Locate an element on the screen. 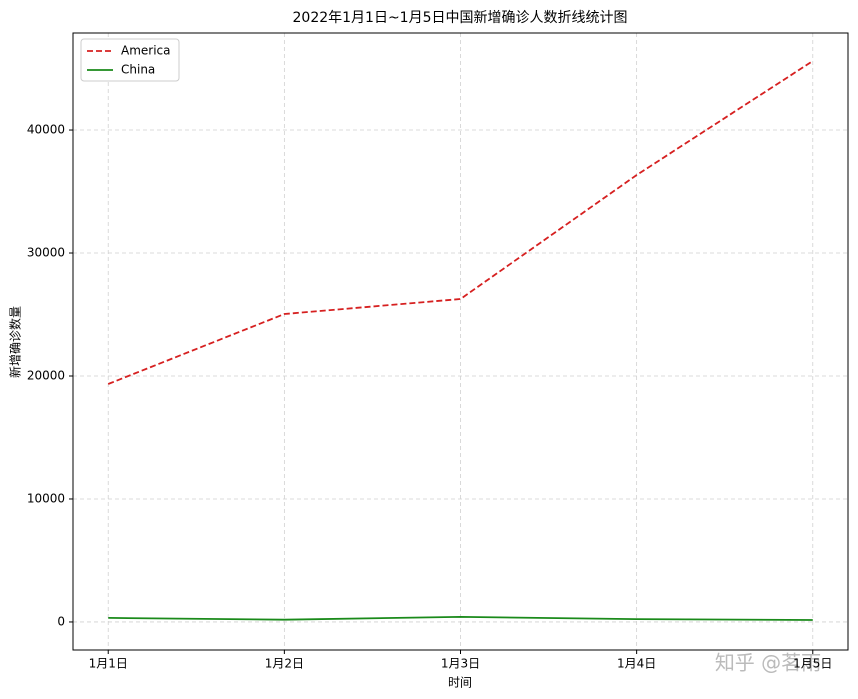 The height and width of the screenshot is (699, 858). y-axis-label: 新增确诊数量 is located at coordinates (15, 342).